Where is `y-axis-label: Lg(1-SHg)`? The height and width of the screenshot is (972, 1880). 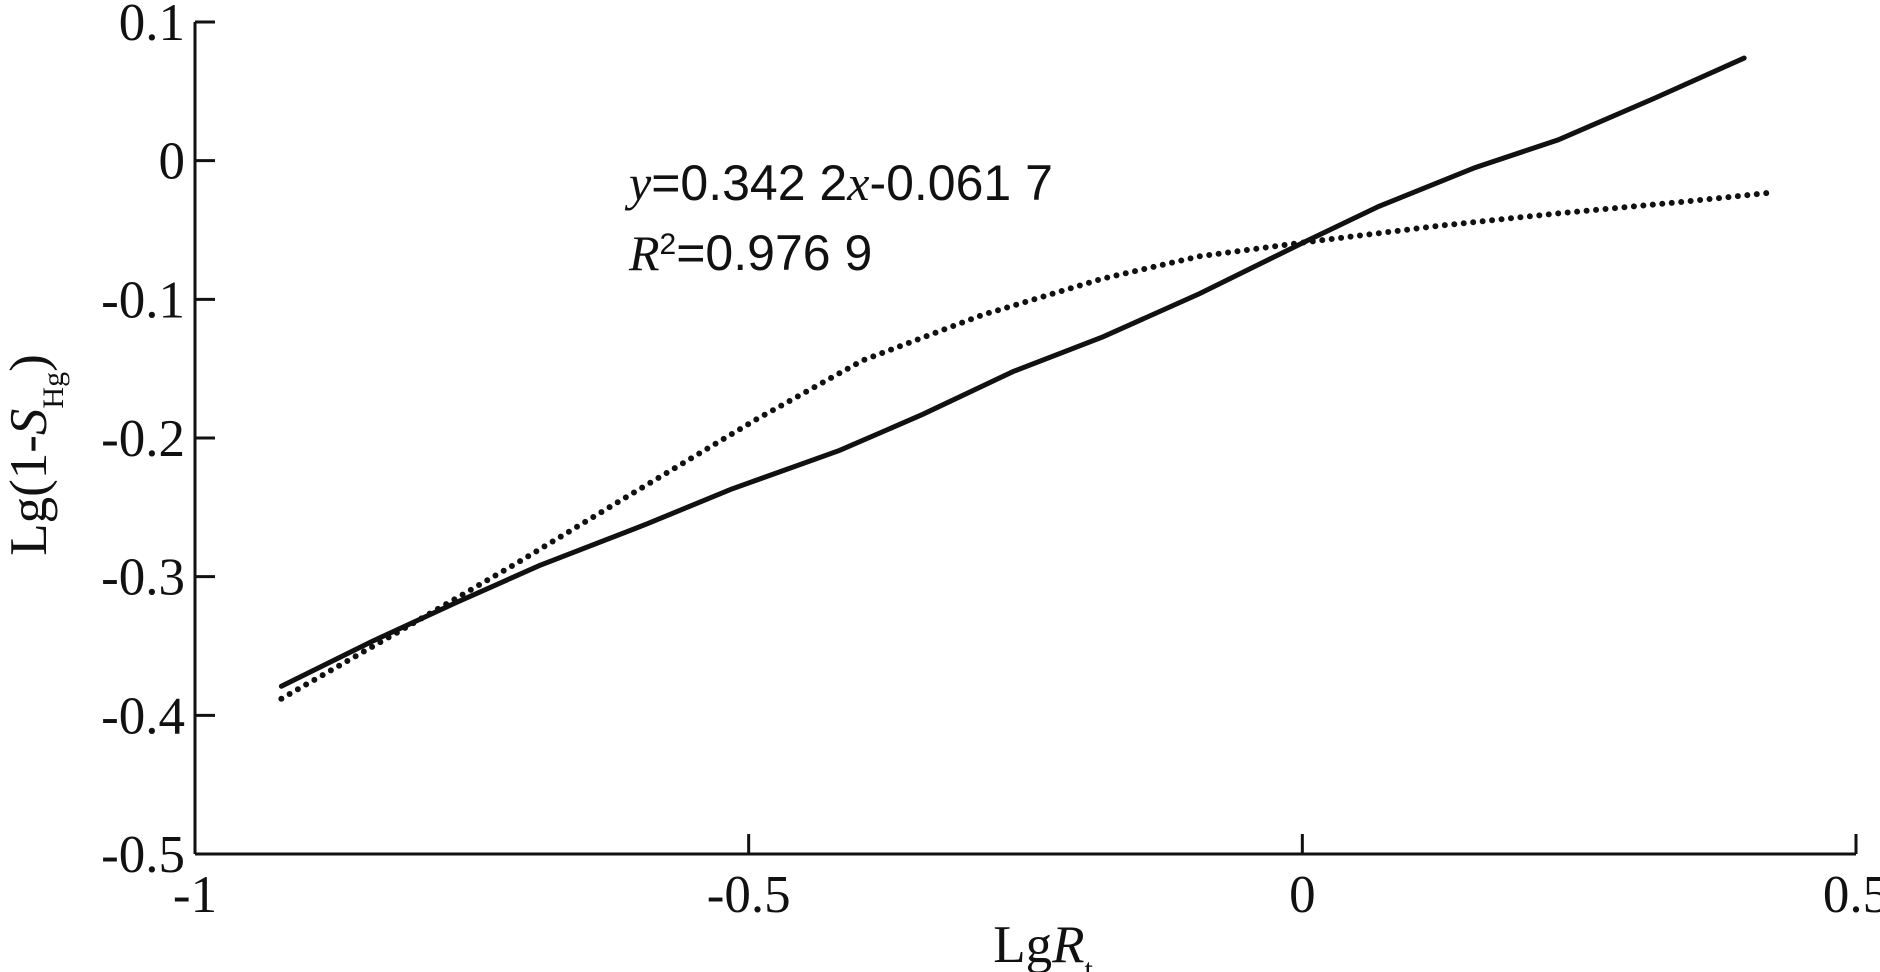
y-axis-label: Lg(1-SHg) is located at coordinates (35, 455).